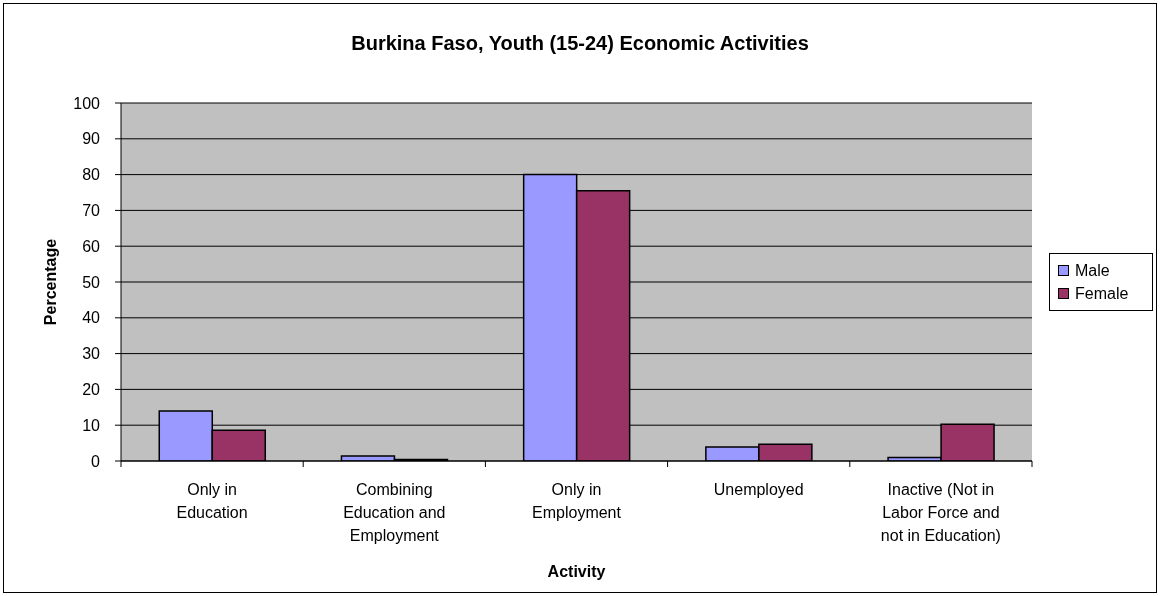  What do you see at coordinates (576, 571) in the screenshot?
I see `x-axis-title: Activity` at bounding box center [576, 571].